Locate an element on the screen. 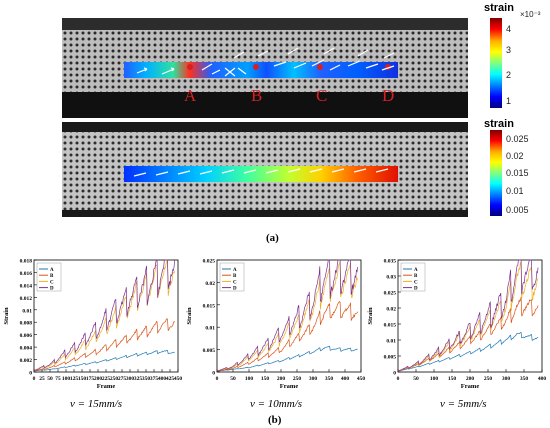  strain-field-top is located at coordinates (261, 70).